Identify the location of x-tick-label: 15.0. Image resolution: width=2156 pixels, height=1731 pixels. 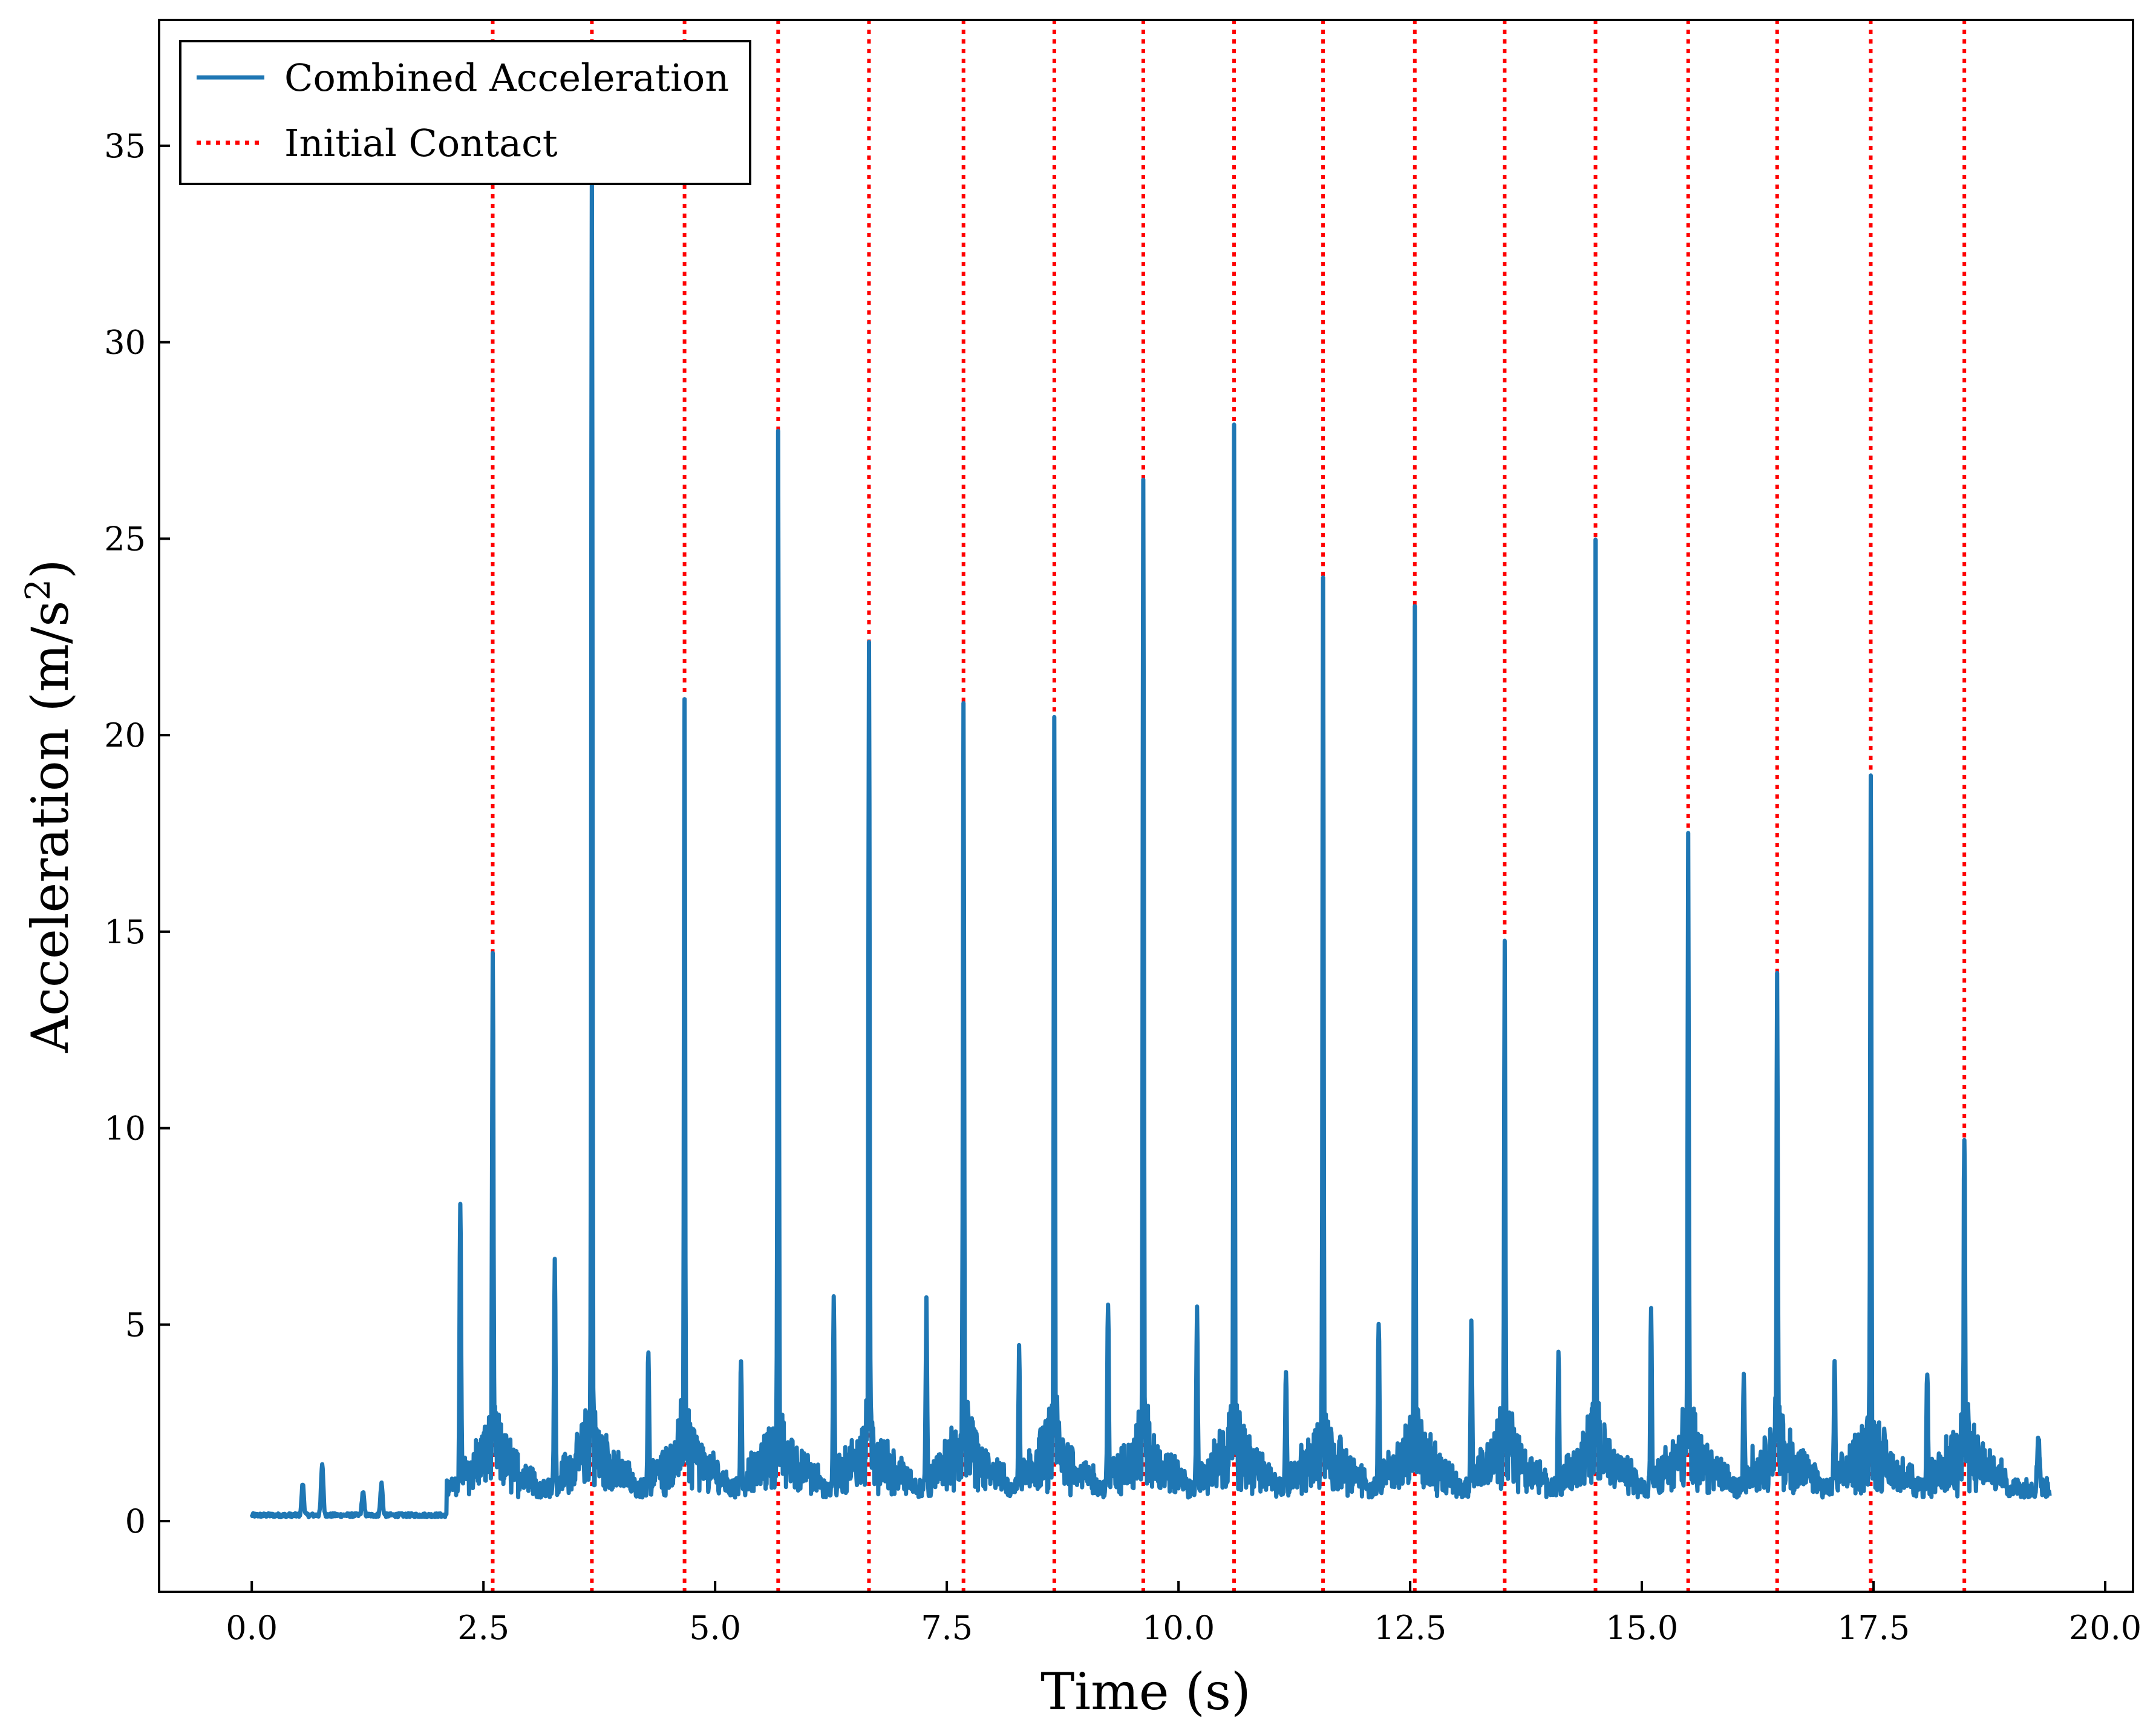
(1642, 1628).